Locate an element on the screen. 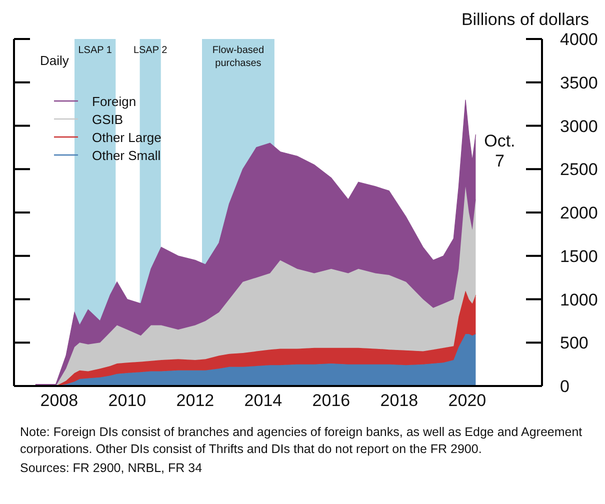  legend-label: Other Small is located at coordinates (126, 155).